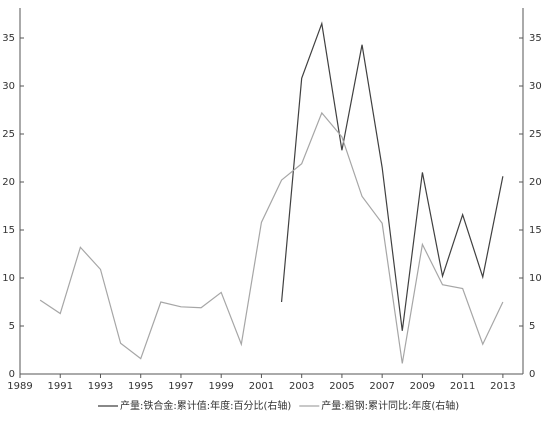 This screenshot has height=421, width=550. I want to click on y2-tick-label: 5, so click(532, 326).